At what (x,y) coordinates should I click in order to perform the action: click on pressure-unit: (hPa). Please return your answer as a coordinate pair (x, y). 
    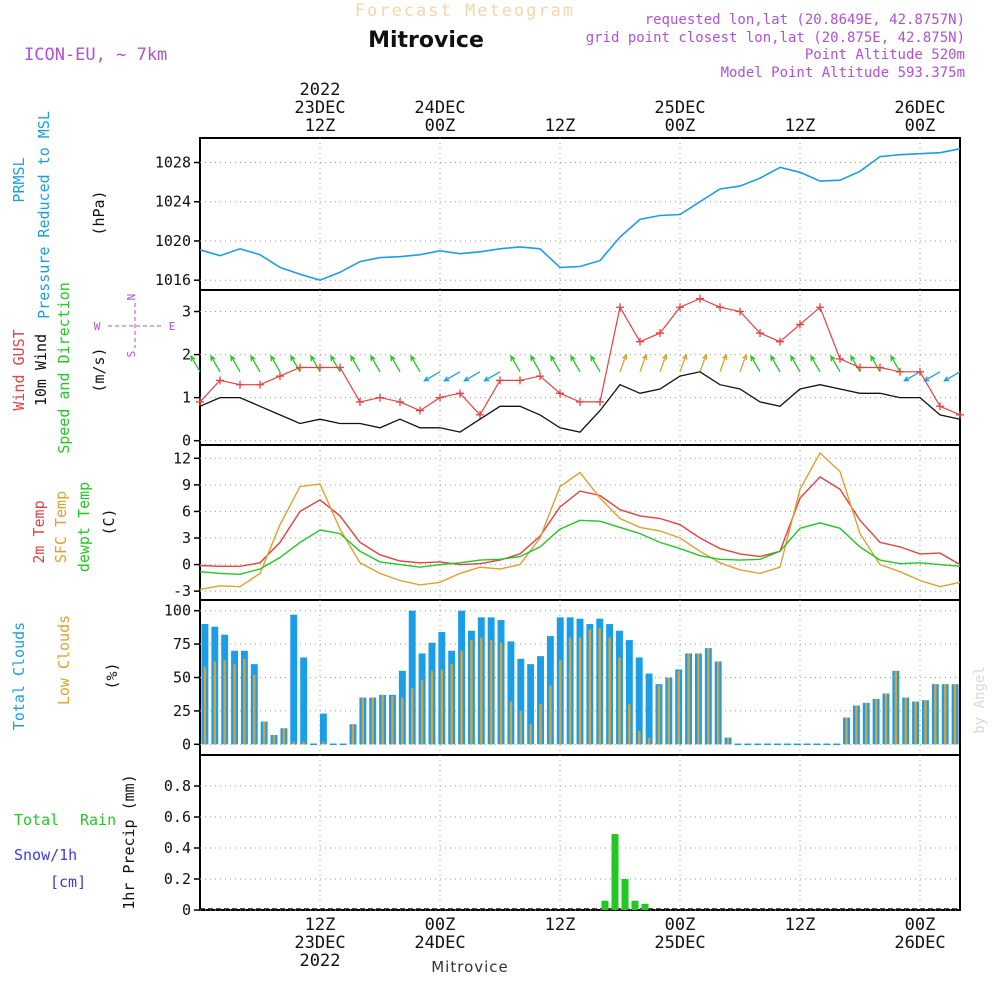
    Looking at the image, I should click on (99, 212).